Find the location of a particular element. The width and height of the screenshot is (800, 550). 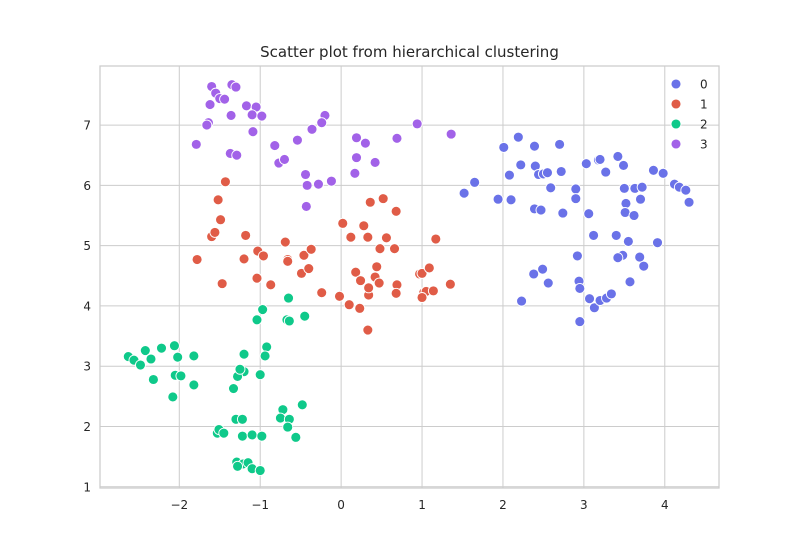

x-tick-label: −1 is located at coordinates (260, 505).